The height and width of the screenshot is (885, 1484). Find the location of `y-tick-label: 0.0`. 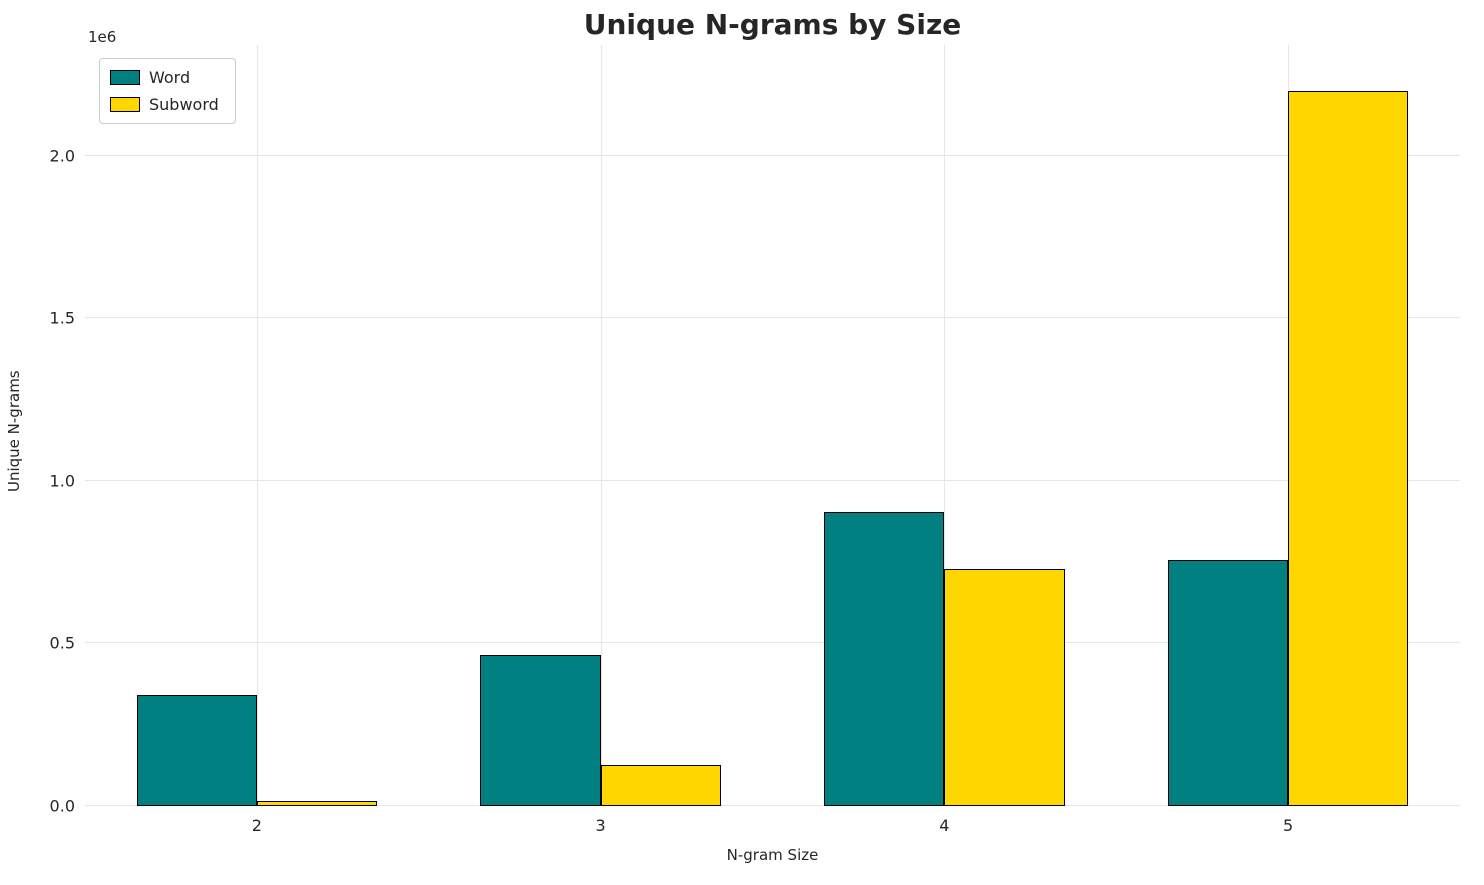

y-tick-label: 0.0 is located at coordinates (62, 806).